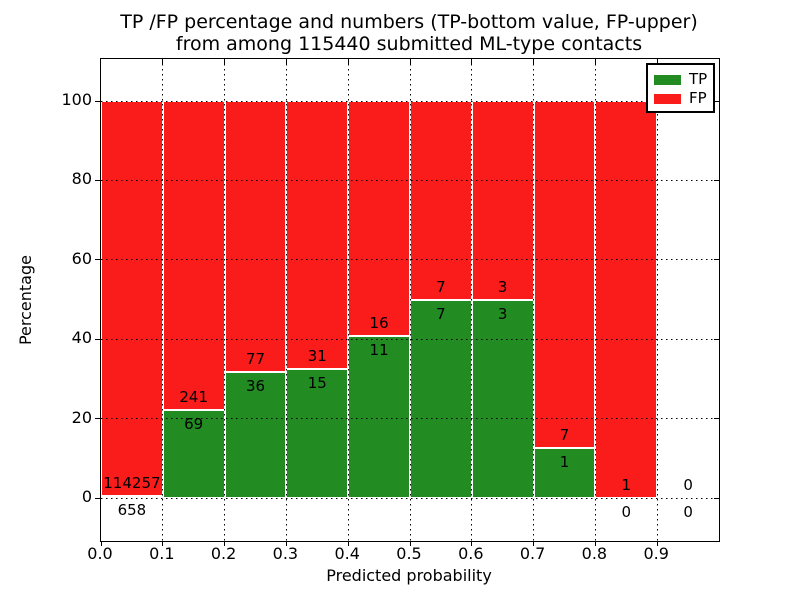 The height and width of the screenshot is (600, 800). What do you see at coordinates (81, 258) in the screenshot?
I see `y-tick-label: 60` at bounding box center [81, 258].